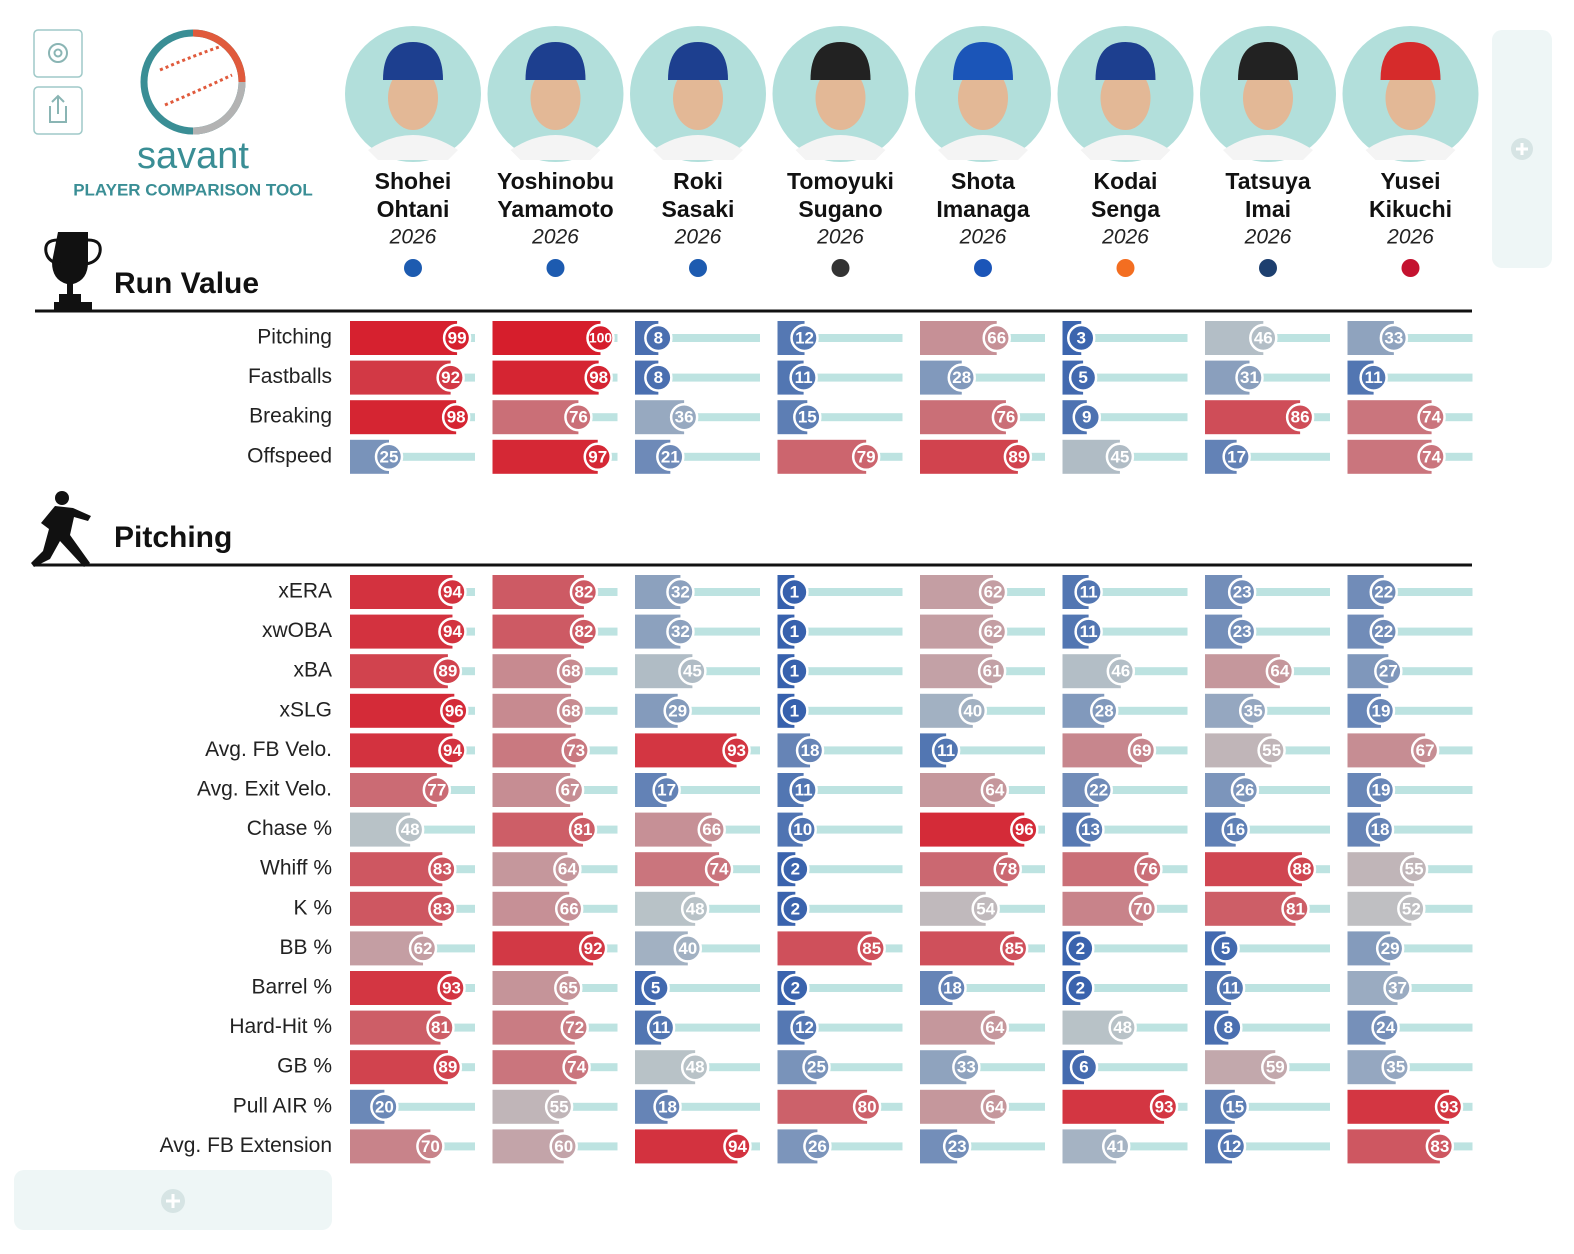 This screenshot has height=1254, width=1574. What do you see at coordinates (1083, 1067) in the screenshot?
I see `percentile-value: 6` at bounding box center [1083, 1067].